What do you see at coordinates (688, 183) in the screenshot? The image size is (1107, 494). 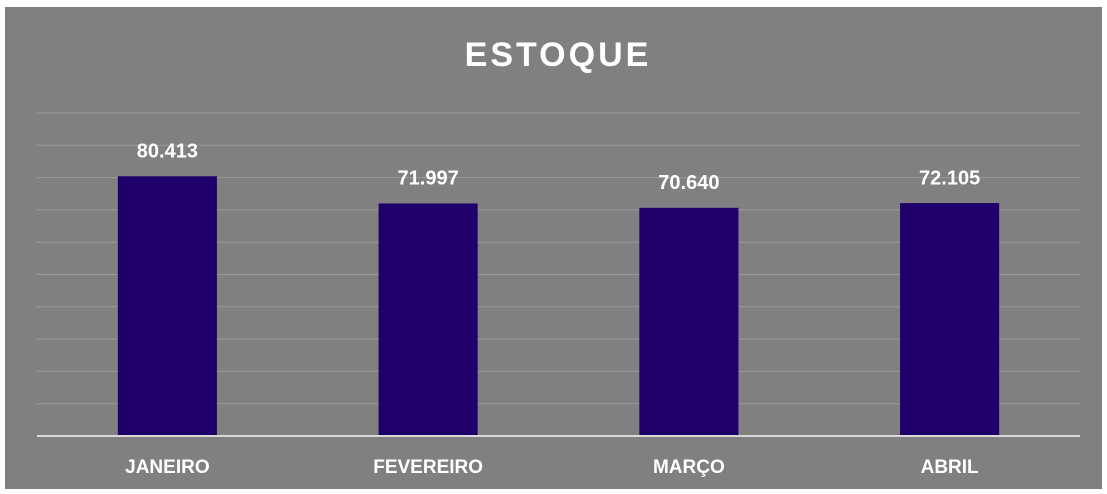 I see `data-label: 70.640` at bounding box center [688, 183].